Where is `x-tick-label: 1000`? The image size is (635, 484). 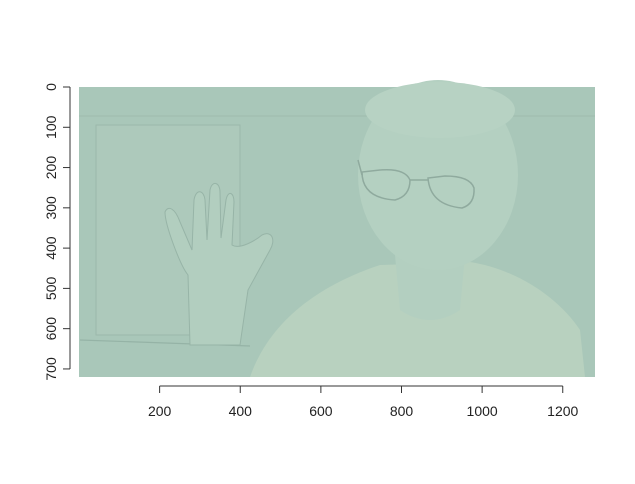
x-tick-label: 1000 is located at coordinates (482, 411).